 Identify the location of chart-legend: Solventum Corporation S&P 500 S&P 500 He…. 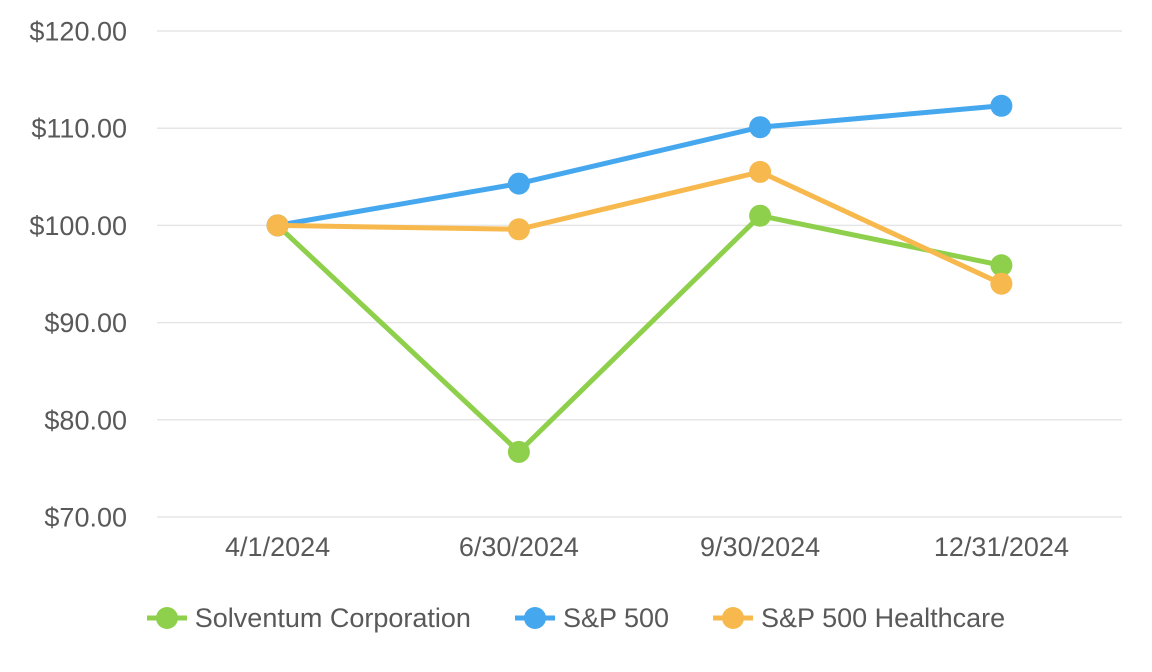
(576, 618).